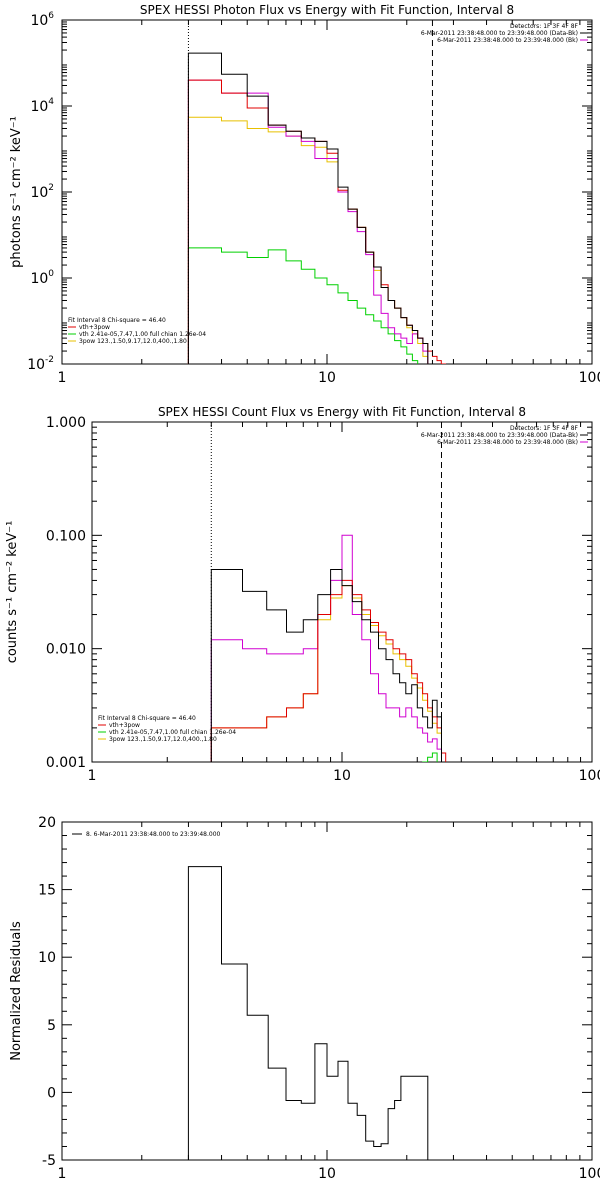 This screenshot has width=600, height=1200. What do you see at coordinates (51, 102) in the screenshot?
I see `y-tick-exponent: 4` at bounding box center [51, 102].